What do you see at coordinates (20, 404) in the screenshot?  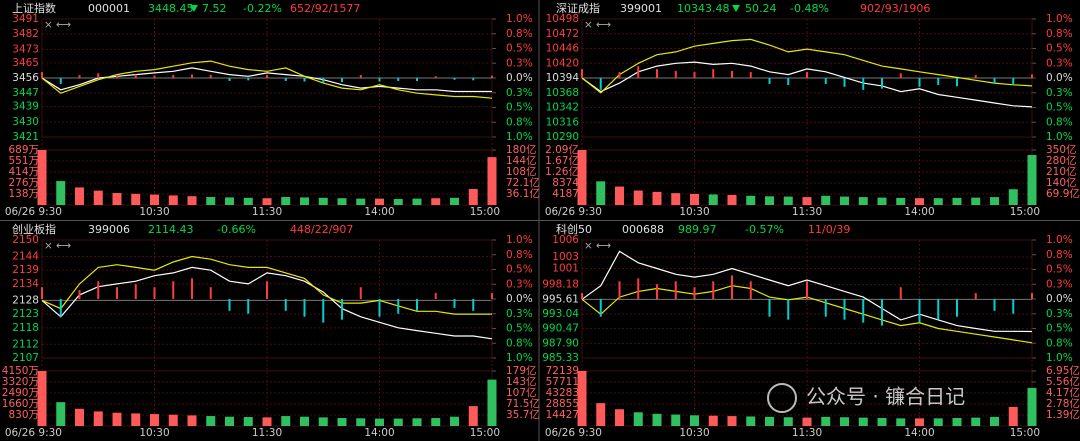 I see `volume-tick-label: 1660万` at bounding box center [20, 404].